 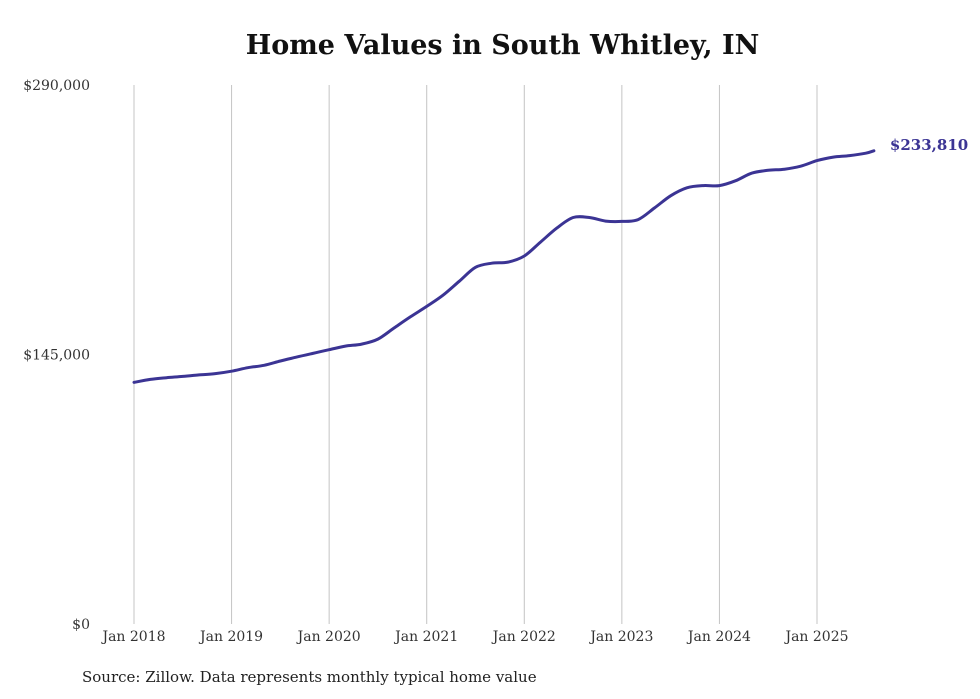 I want to click on y-axis: $0 $145,000 $290,000, so click(x=56, y=355).